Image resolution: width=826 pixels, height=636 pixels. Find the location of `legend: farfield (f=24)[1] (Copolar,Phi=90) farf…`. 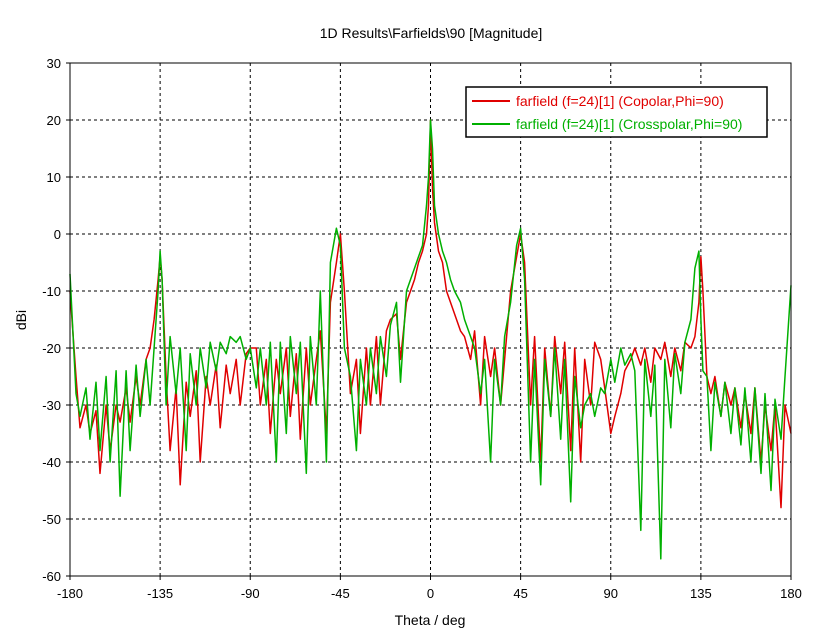

legend: farfield (f=24)[1] (Copolar,Phi=90) farf… is located at coordinates (616, 112).